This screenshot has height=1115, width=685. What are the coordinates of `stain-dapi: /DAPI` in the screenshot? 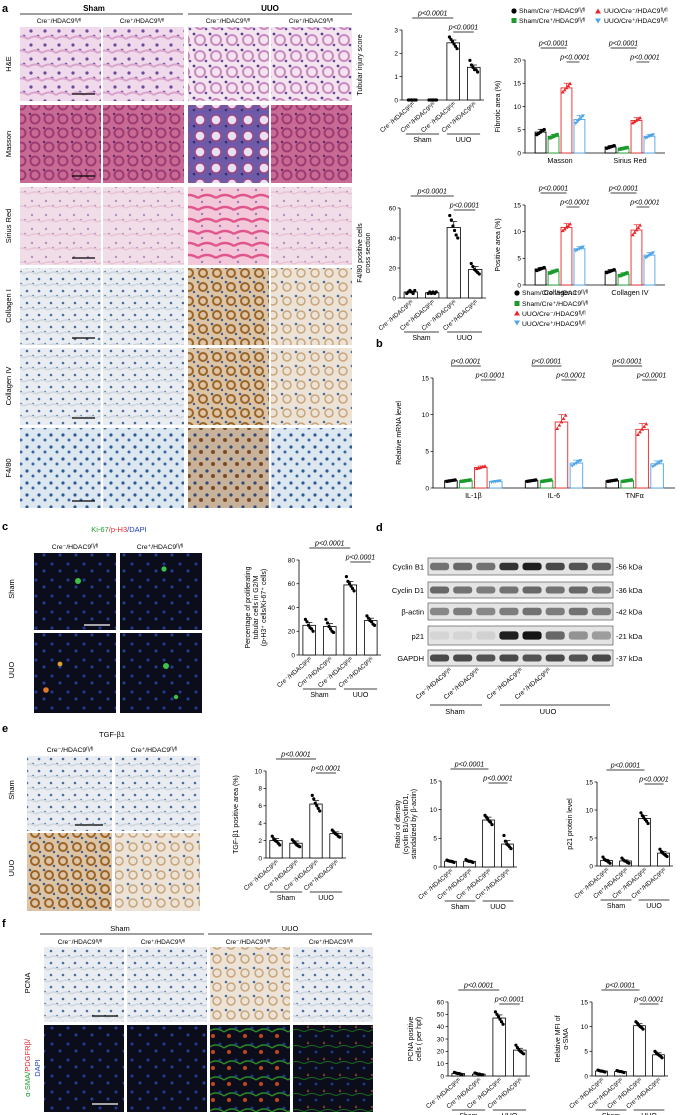 It's located at (137, 529).